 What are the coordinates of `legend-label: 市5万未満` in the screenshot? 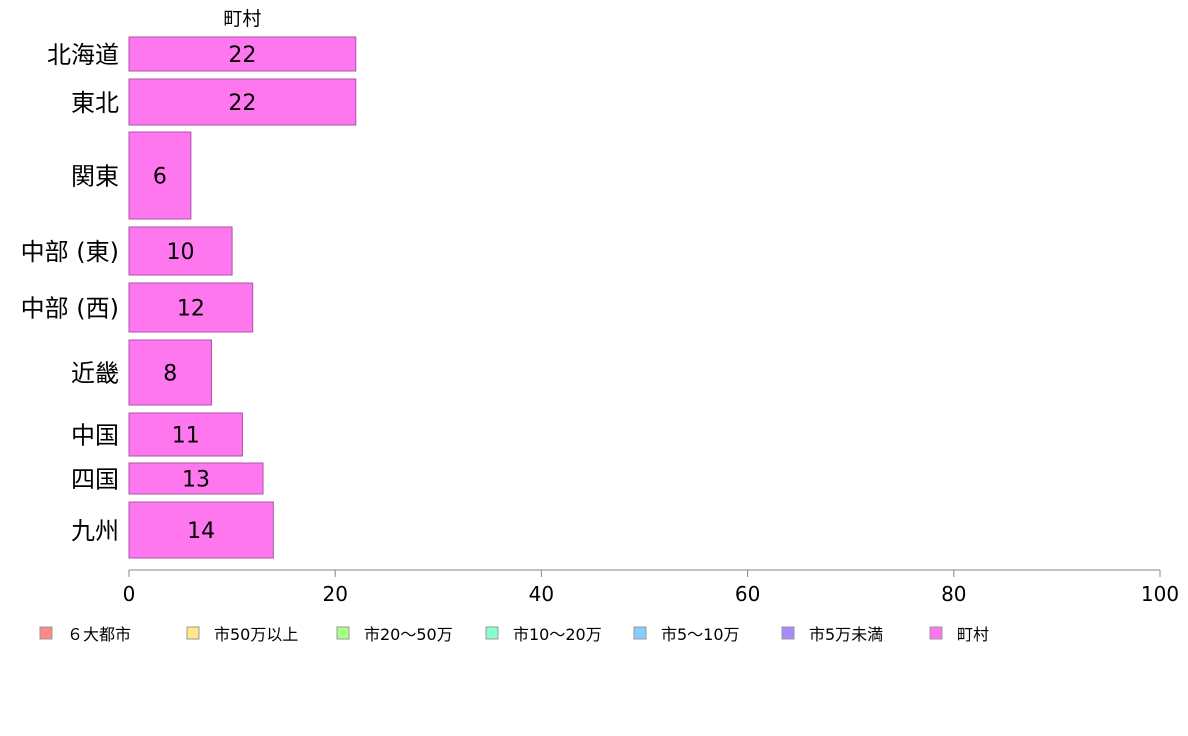 It's located at (846, 634).